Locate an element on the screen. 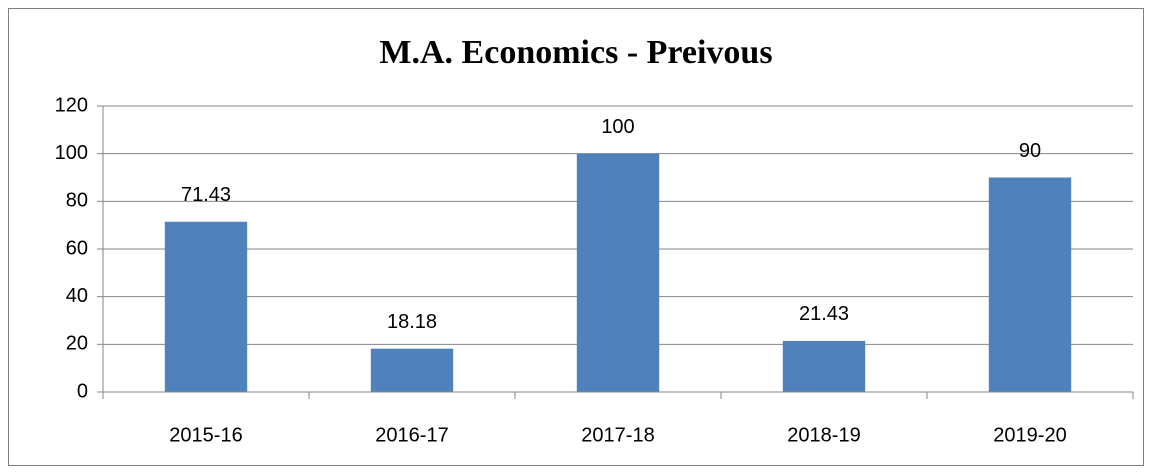 Image resolution: width=1152 pixels, height=474 pixels. y-tick-label: 60 is located at coordinates (77, 248).